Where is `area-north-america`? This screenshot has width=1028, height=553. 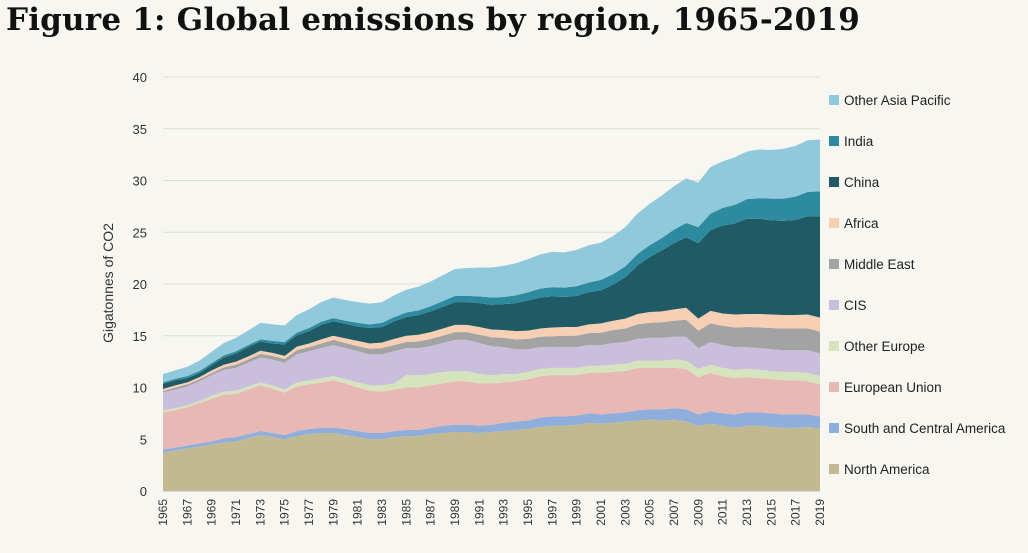 area-north-america is located at coordinates (491, 455).